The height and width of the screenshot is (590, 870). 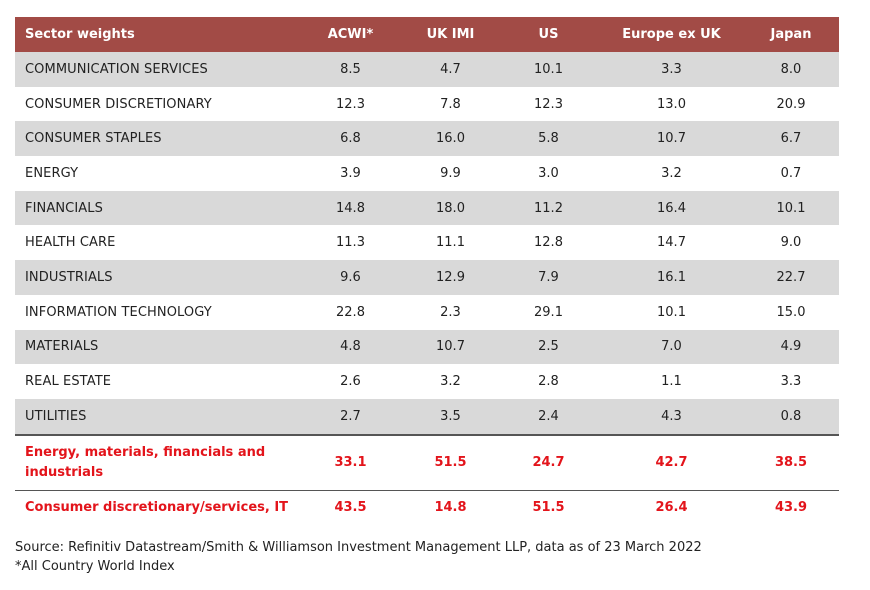 I want to click on row-value: 29.1, so click(x=548, y=312).